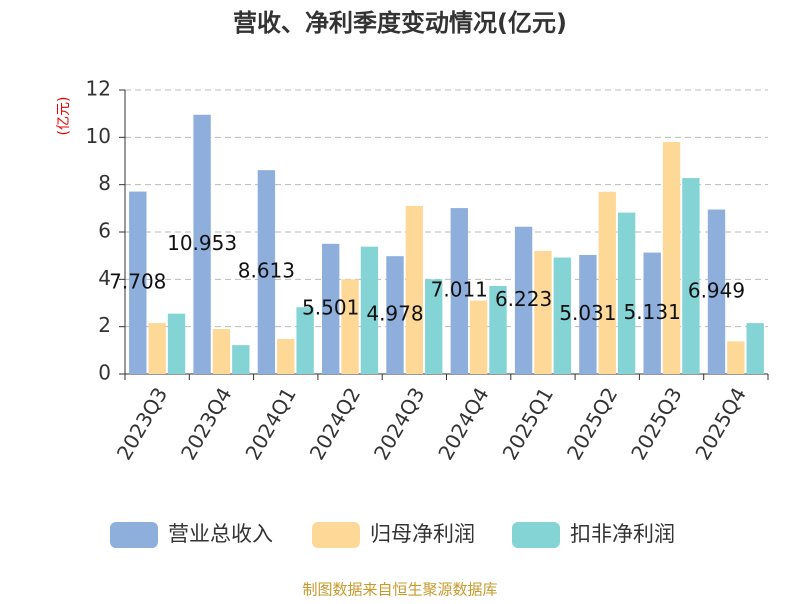  Describe the element at coordinates (335, 423) in the screenshot. I see `x-tick-label: 2024Q2` at that location.